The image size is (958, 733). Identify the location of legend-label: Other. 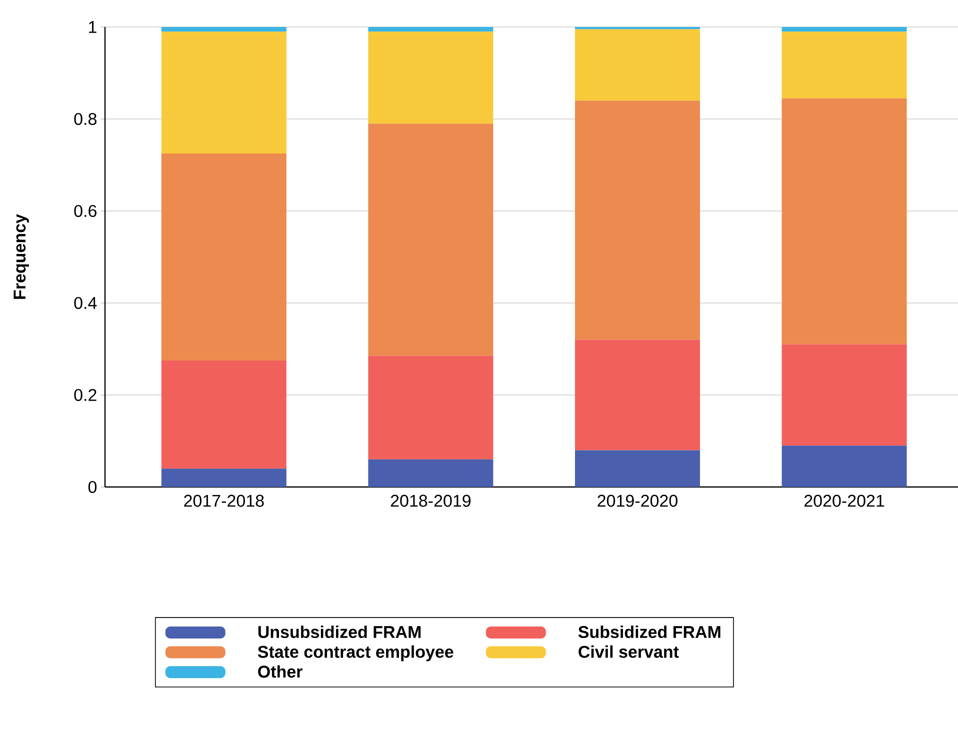
(280, 671).